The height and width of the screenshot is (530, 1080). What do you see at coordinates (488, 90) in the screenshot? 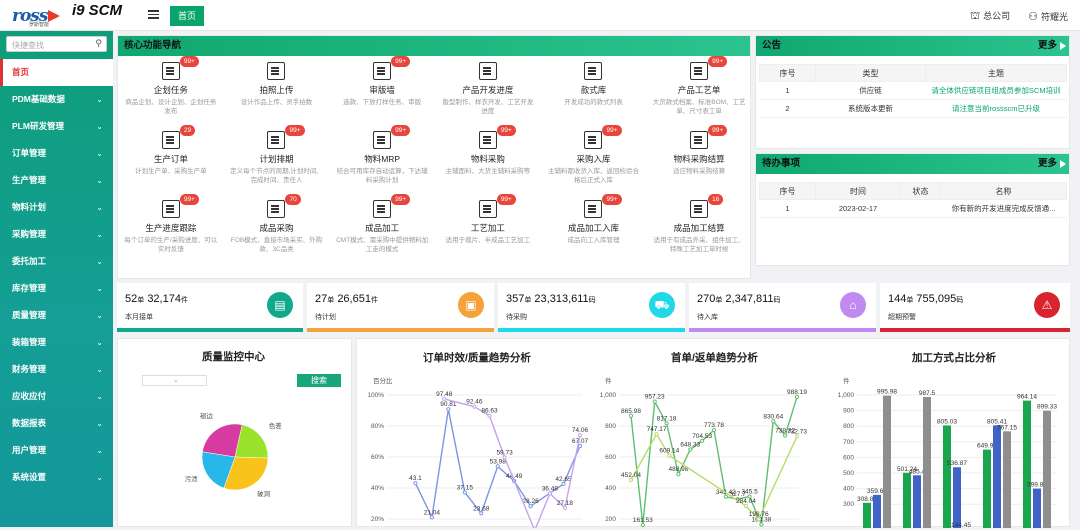
I see `nav-item: 产品开发进度 版型制作、样衣开发、工艺开发进度` at bounding box center [488, 90].